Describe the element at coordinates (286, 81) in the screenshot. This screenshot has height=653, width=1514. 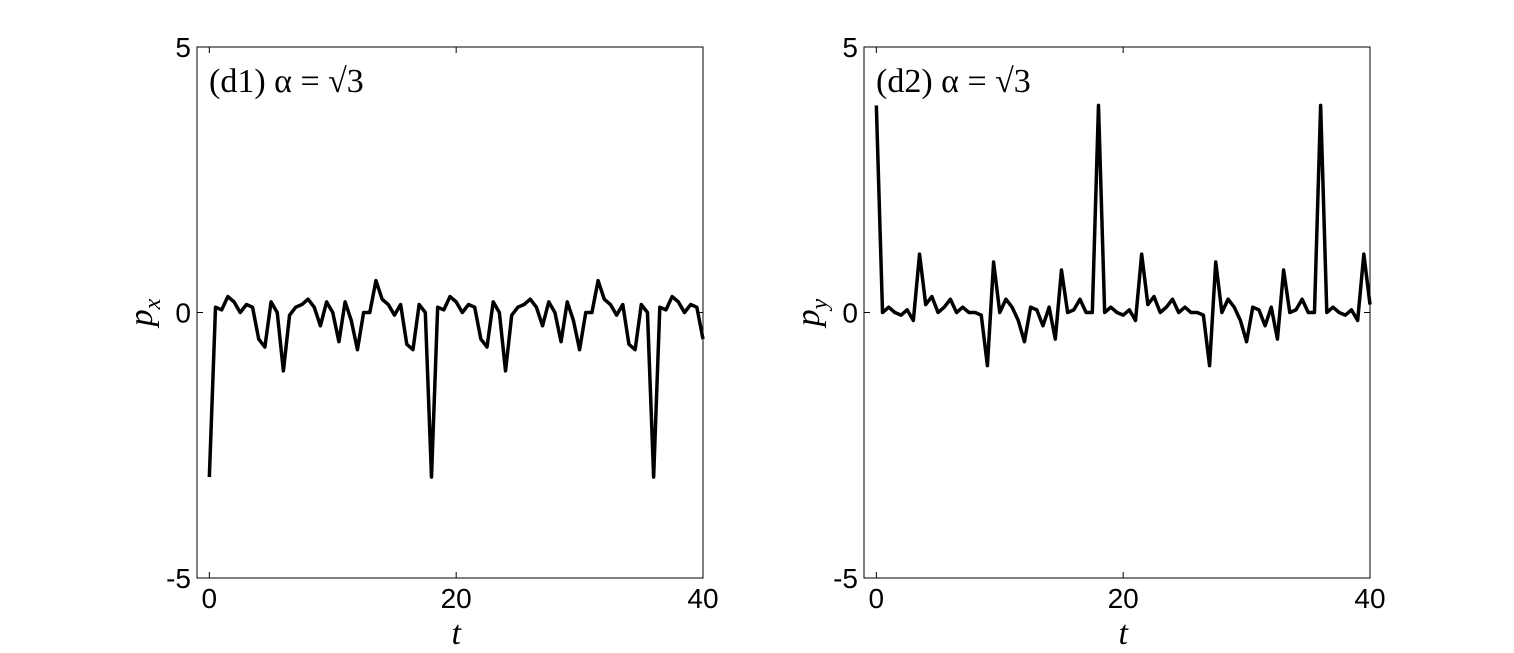
I see `panel-title: (d1) α = √3` at that location.